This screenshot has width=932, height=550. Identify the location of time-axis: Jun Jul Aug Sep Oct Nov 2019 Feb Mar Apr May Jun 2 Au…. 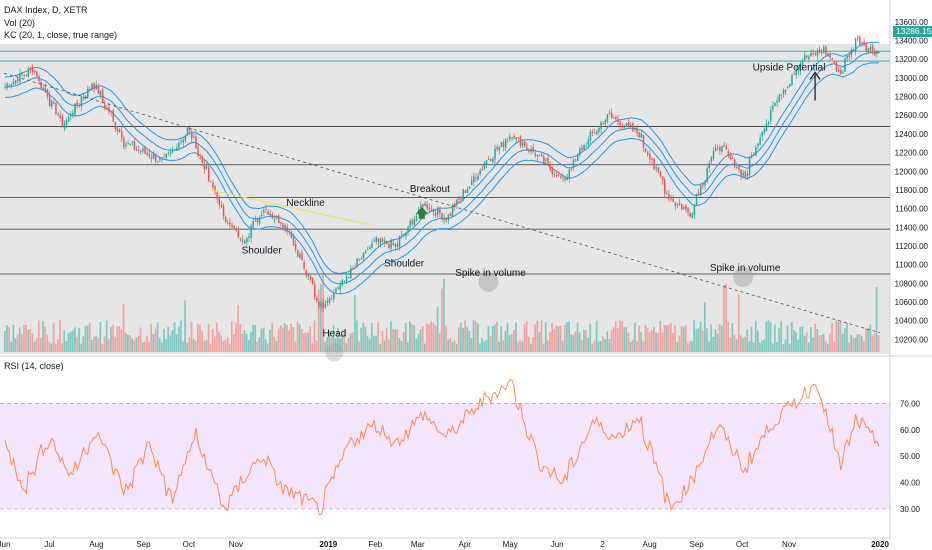
(444, 544).